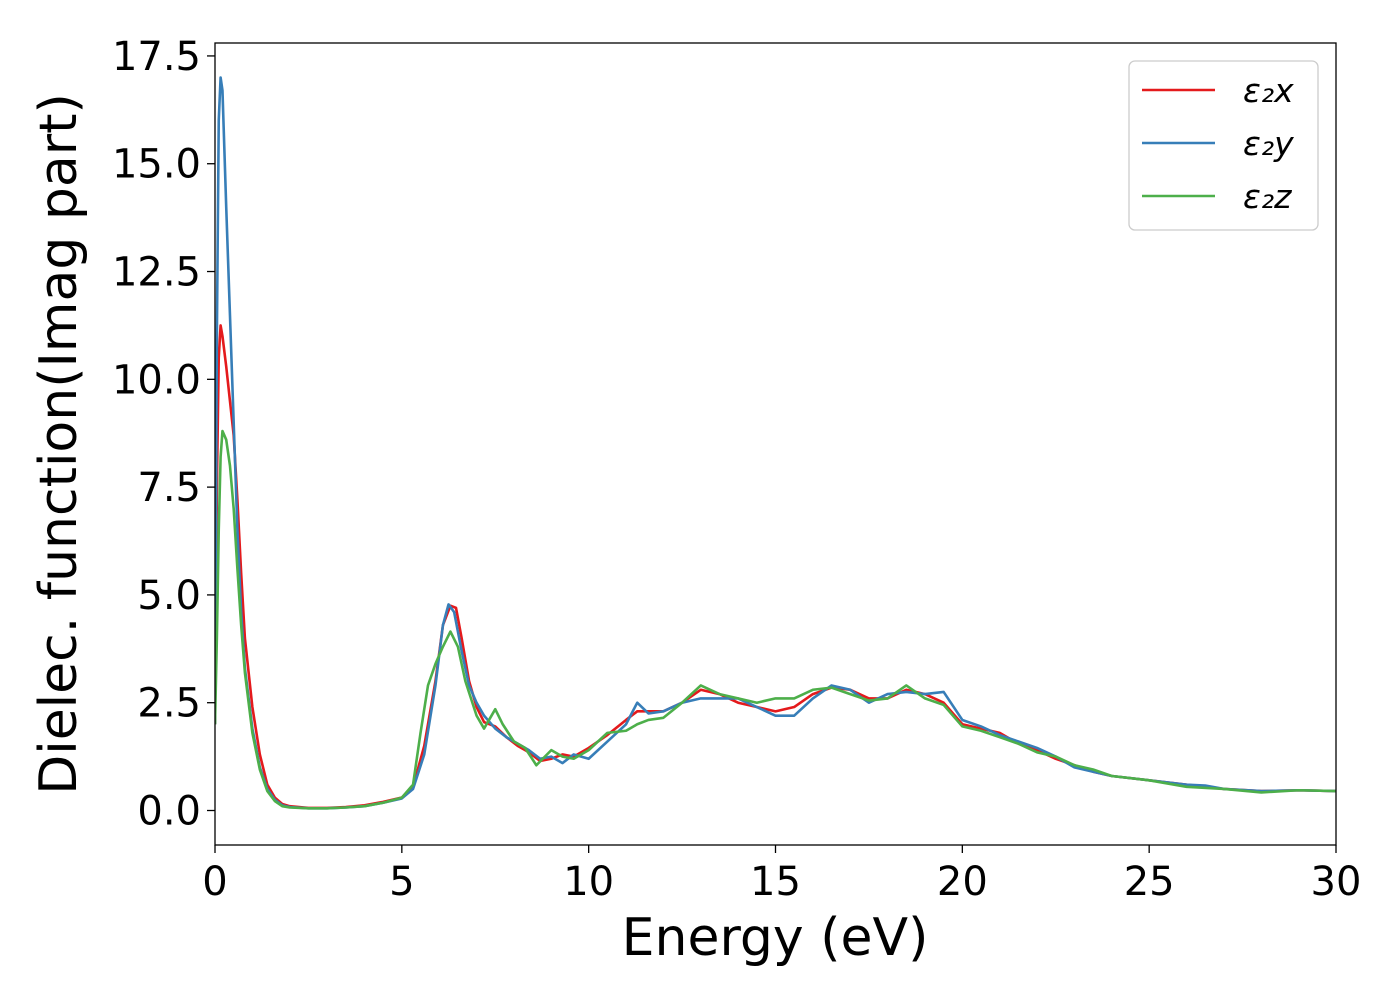 The height and width of the screenshot is (1000, 1400). Describe the element at coordinates (169, 488) in the screenshot. I see `y-tick-label: 7.5` at that location.